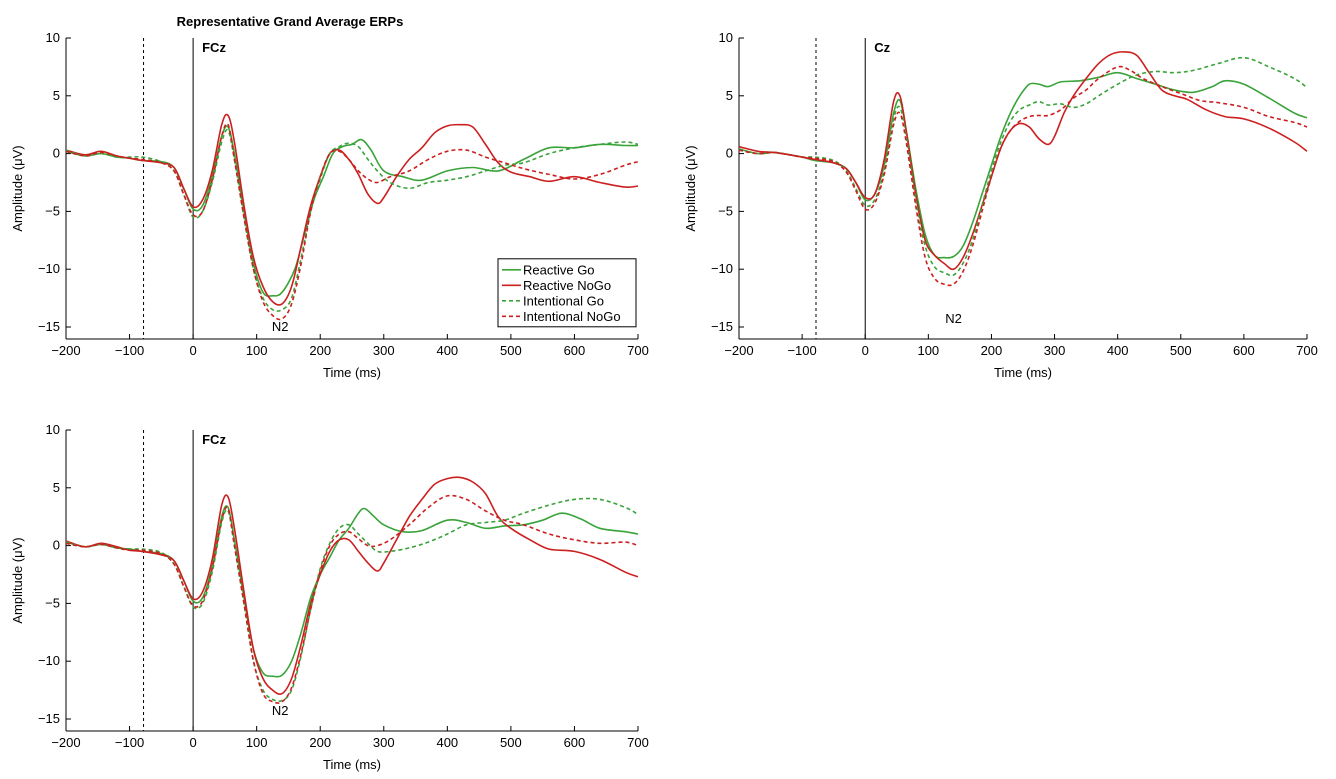 The height and width of the screenshot is (779, 1336). I want to click on legend-label: Reactive Go, so click(559, 269).